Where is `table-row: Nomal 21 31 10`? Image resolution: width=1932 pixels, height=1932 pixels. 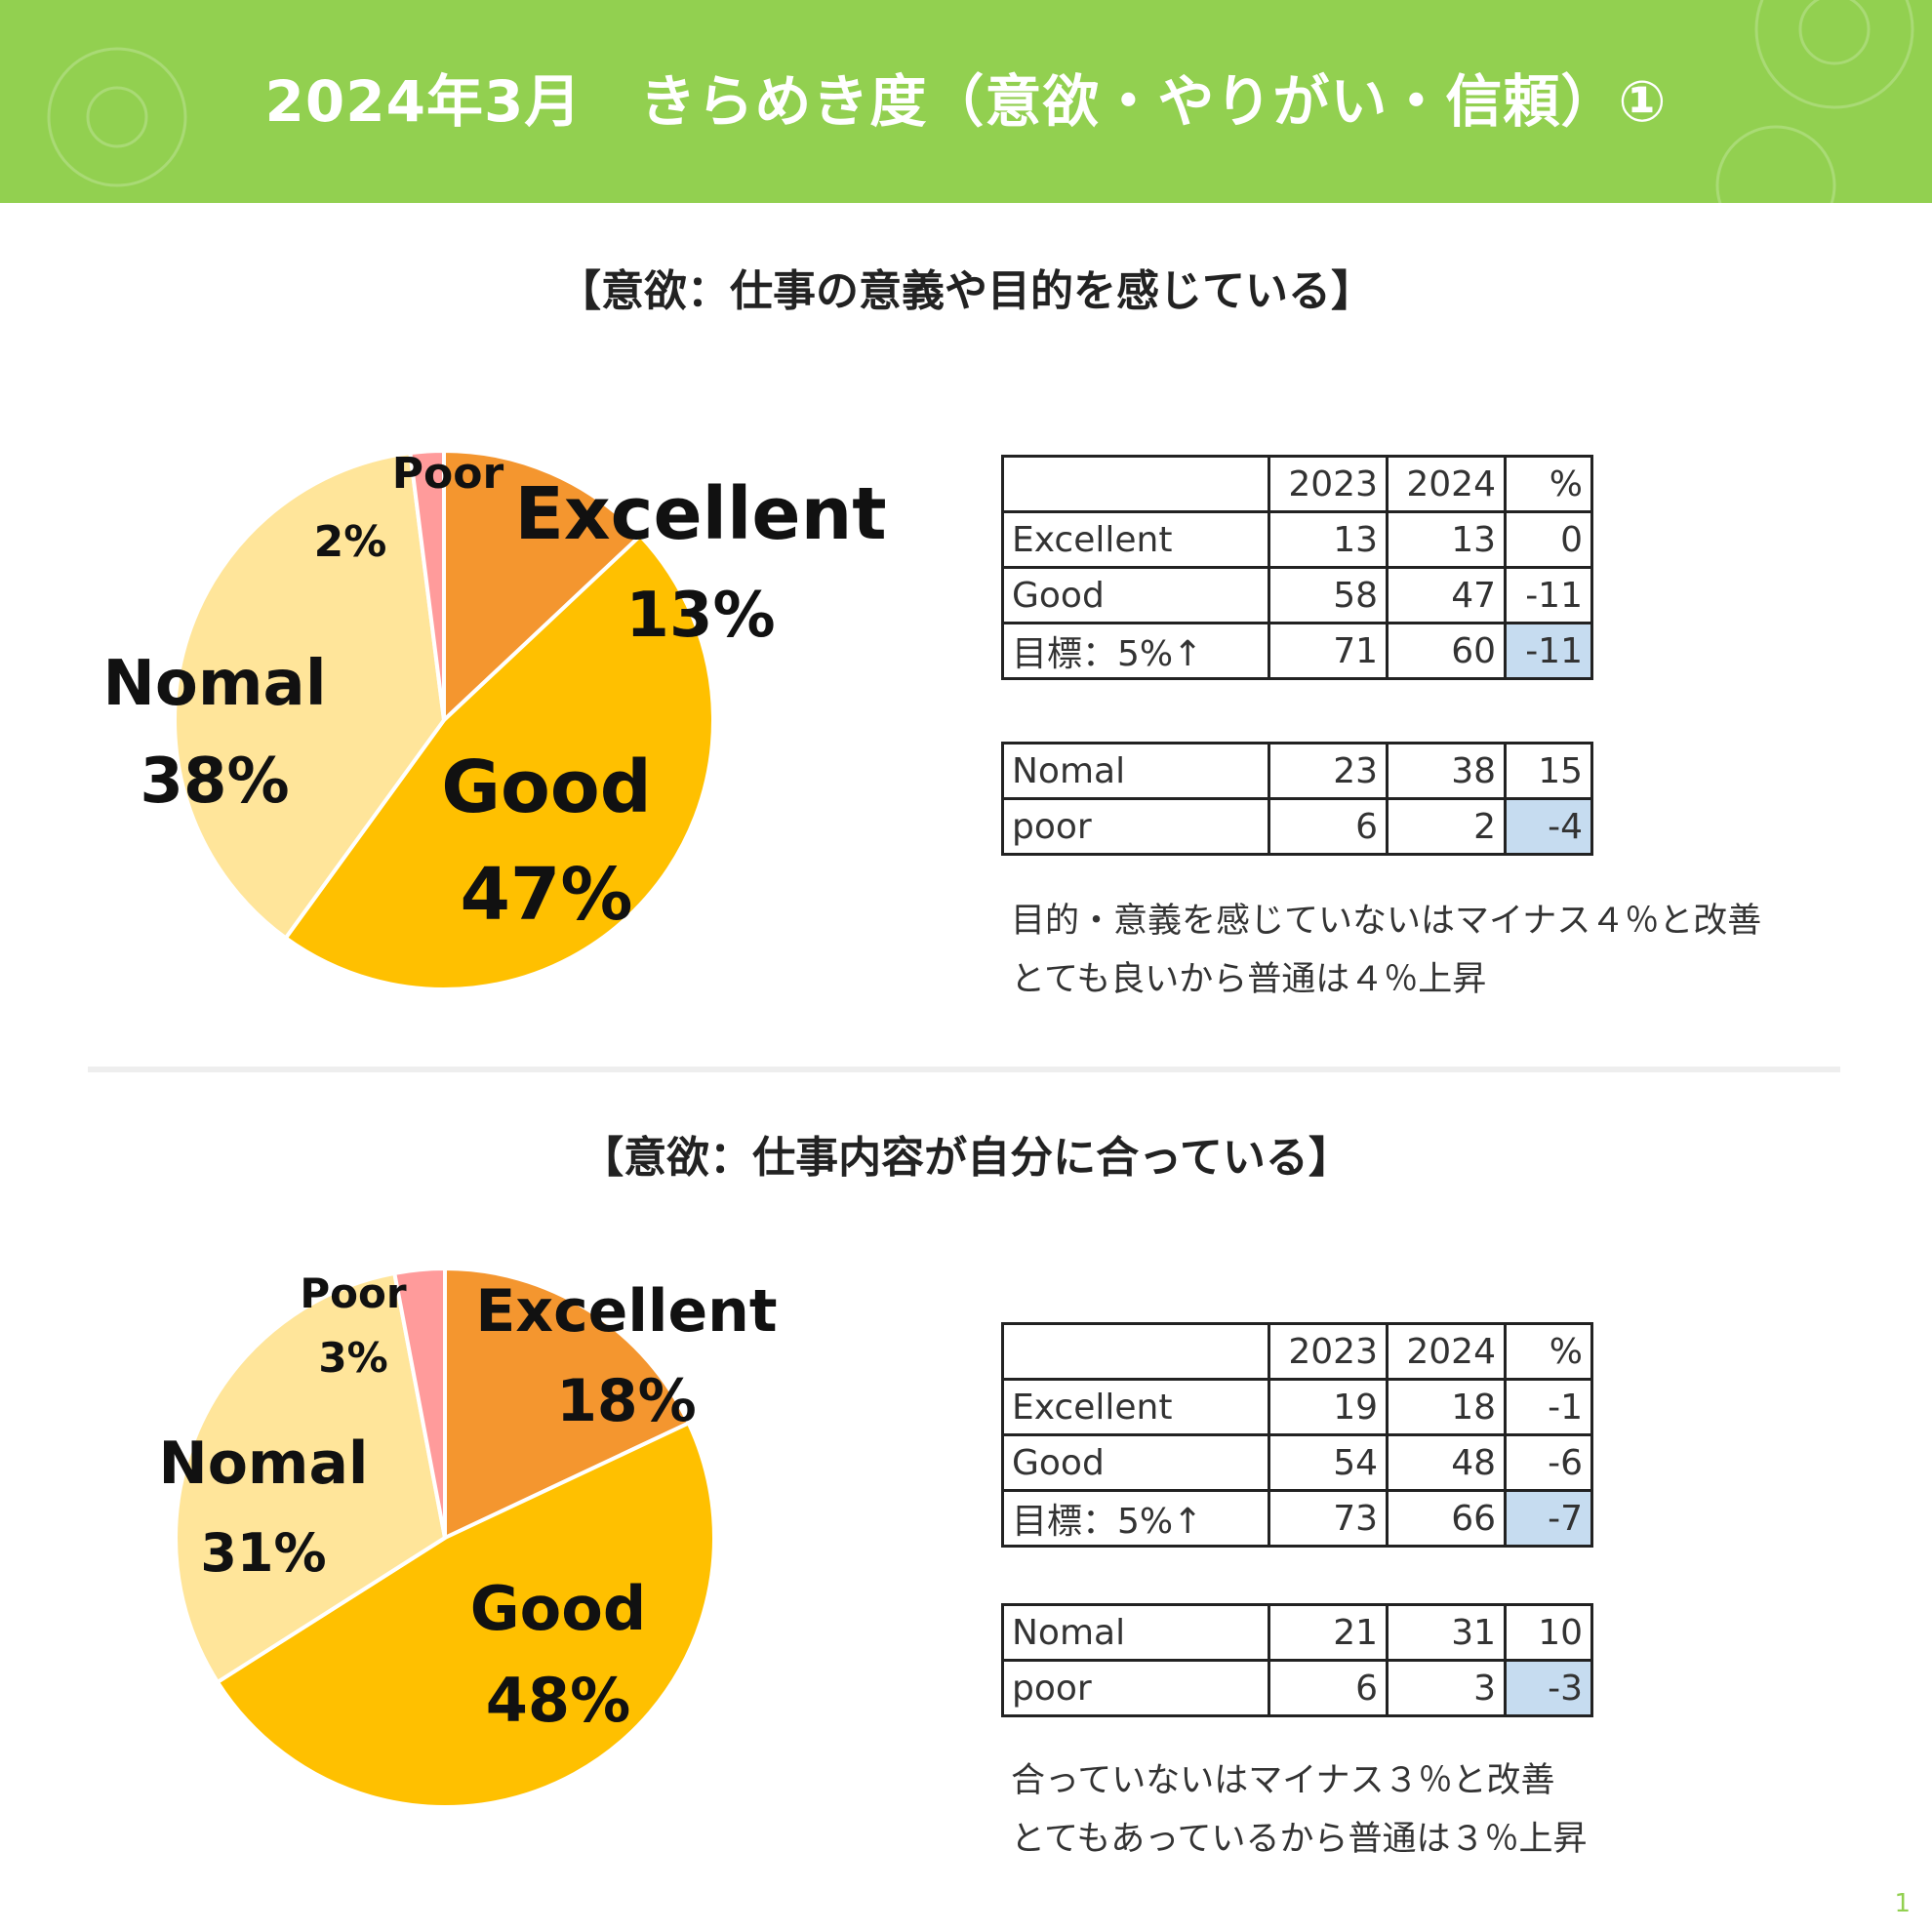 table-row: Nomal 21 31 10 is located at coordinates (1297, 1632).